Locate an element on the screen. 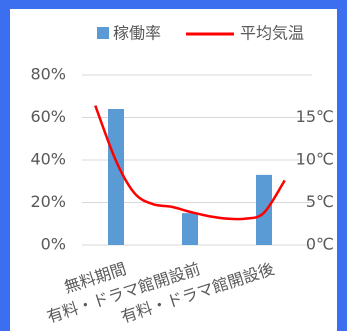 Image resolution: width=347 pixels, height=331 pixels. y2-tick-label: 5℃ is located at coordinates (320, 201).